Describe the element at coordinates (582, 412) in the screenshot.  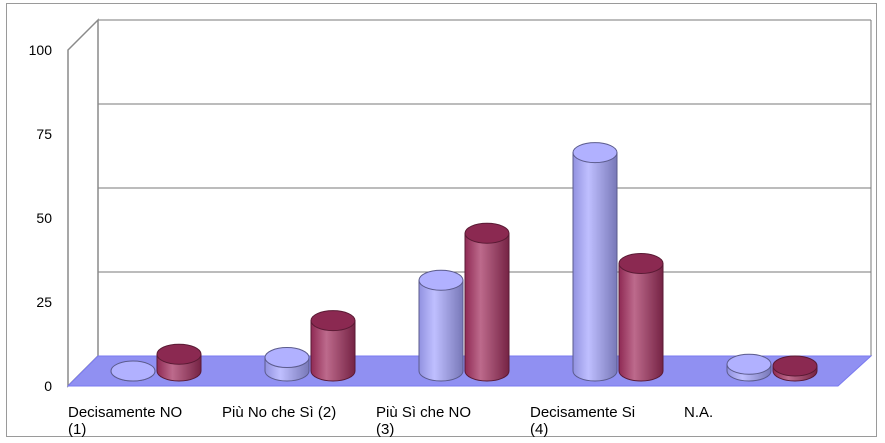
I see `category-label: Decisamente Si` at that location.